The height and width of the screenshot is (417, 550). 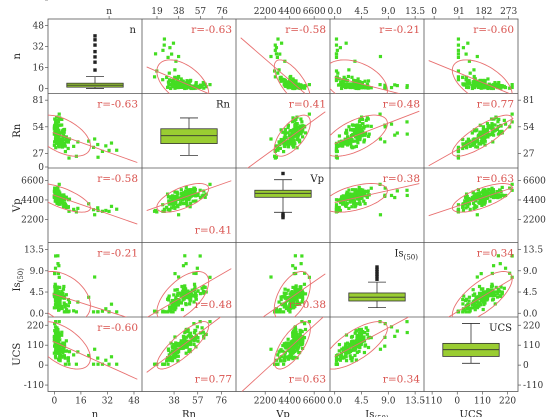 What do you see at coordinates (39, 26) in the screenshot?
I see `left-tick-label: 48` at bounding box center [39, 26].